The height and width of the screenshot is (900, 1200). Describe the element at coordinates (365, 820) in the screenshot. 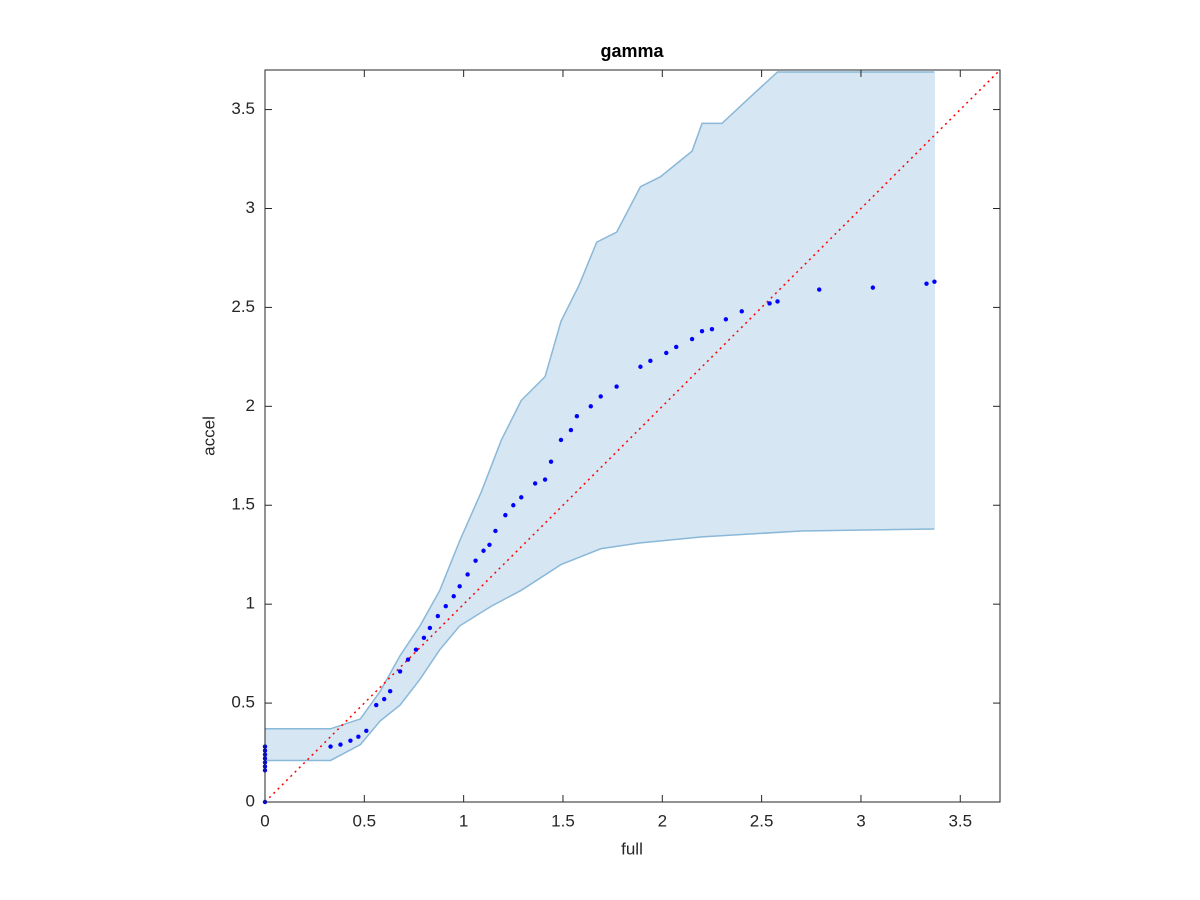

I see `x-tick-label: 0.5` at that location.